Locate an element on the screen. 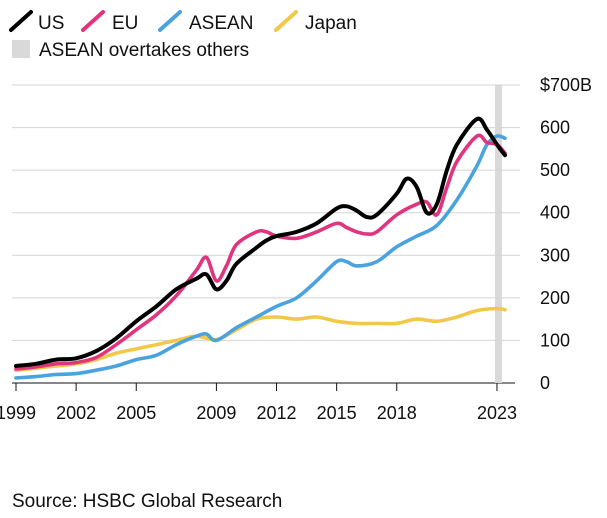 The width and height of the screenshot is (607, 518). x-tick-label-2018: 2018 is located at coordinates (397, 413).